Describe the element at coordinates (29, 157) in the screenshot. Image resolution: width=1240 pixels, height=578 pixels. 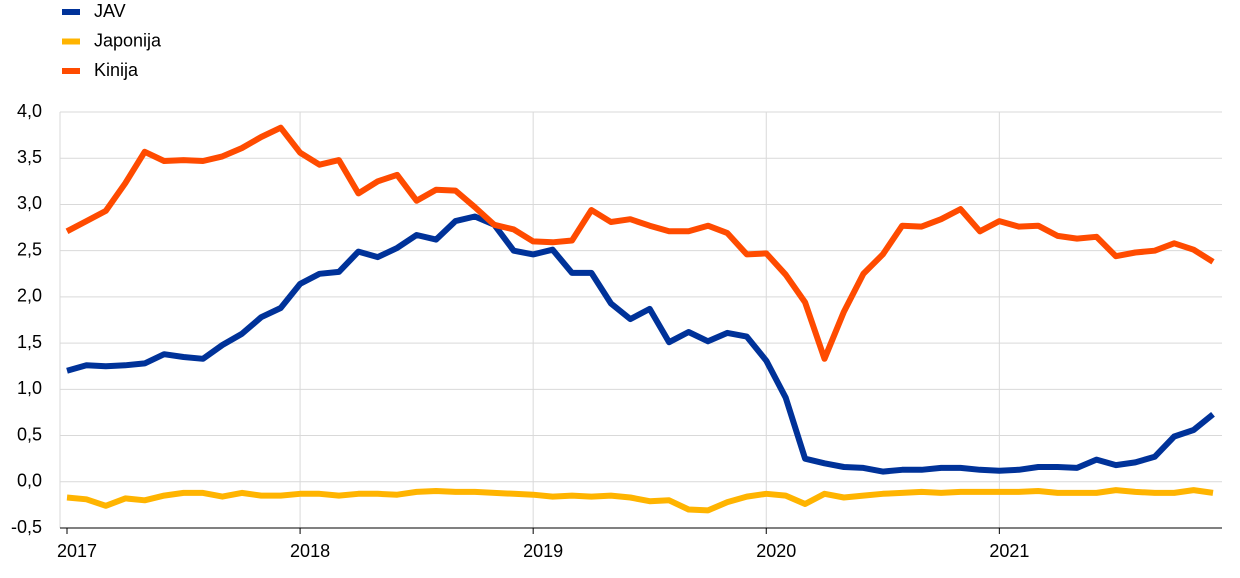
I see `y-tick-label: 3,5` at that location.